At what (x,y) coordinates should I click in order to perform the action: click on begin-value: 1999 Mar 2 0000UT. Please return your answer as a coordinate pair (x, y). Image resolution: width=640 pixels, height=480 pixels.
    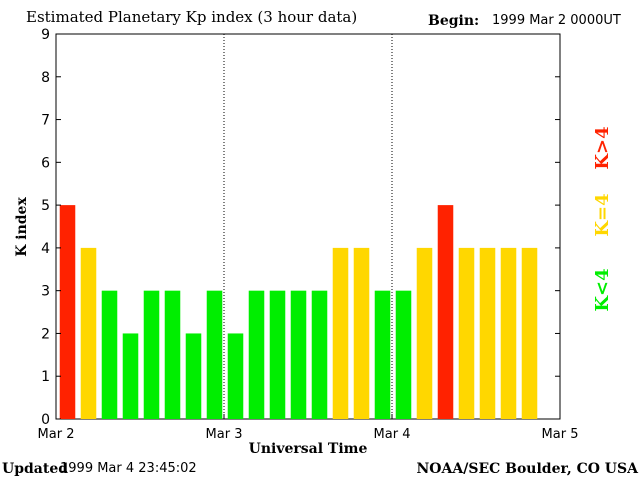
    Looking at the image, I should click on (556, 20).